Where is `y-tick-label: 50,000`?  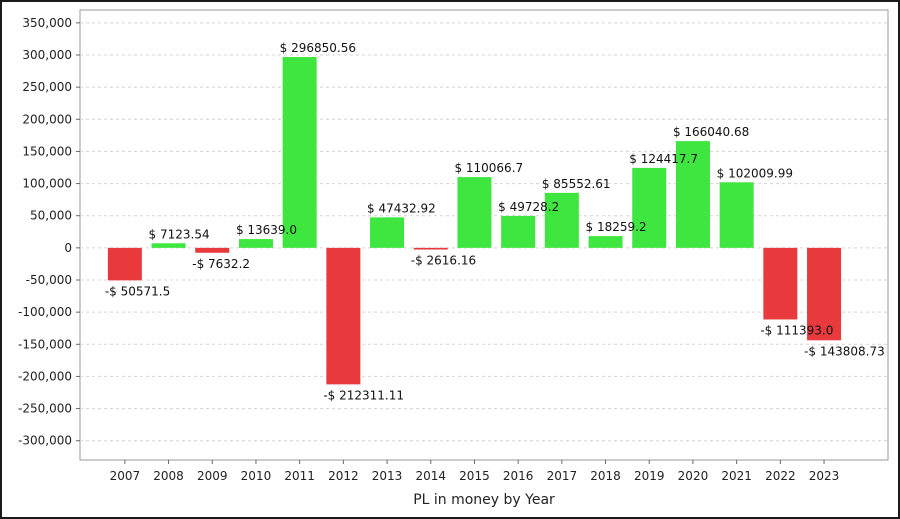 y-tick-label: 50,000 is located at coordinates (51, 216).